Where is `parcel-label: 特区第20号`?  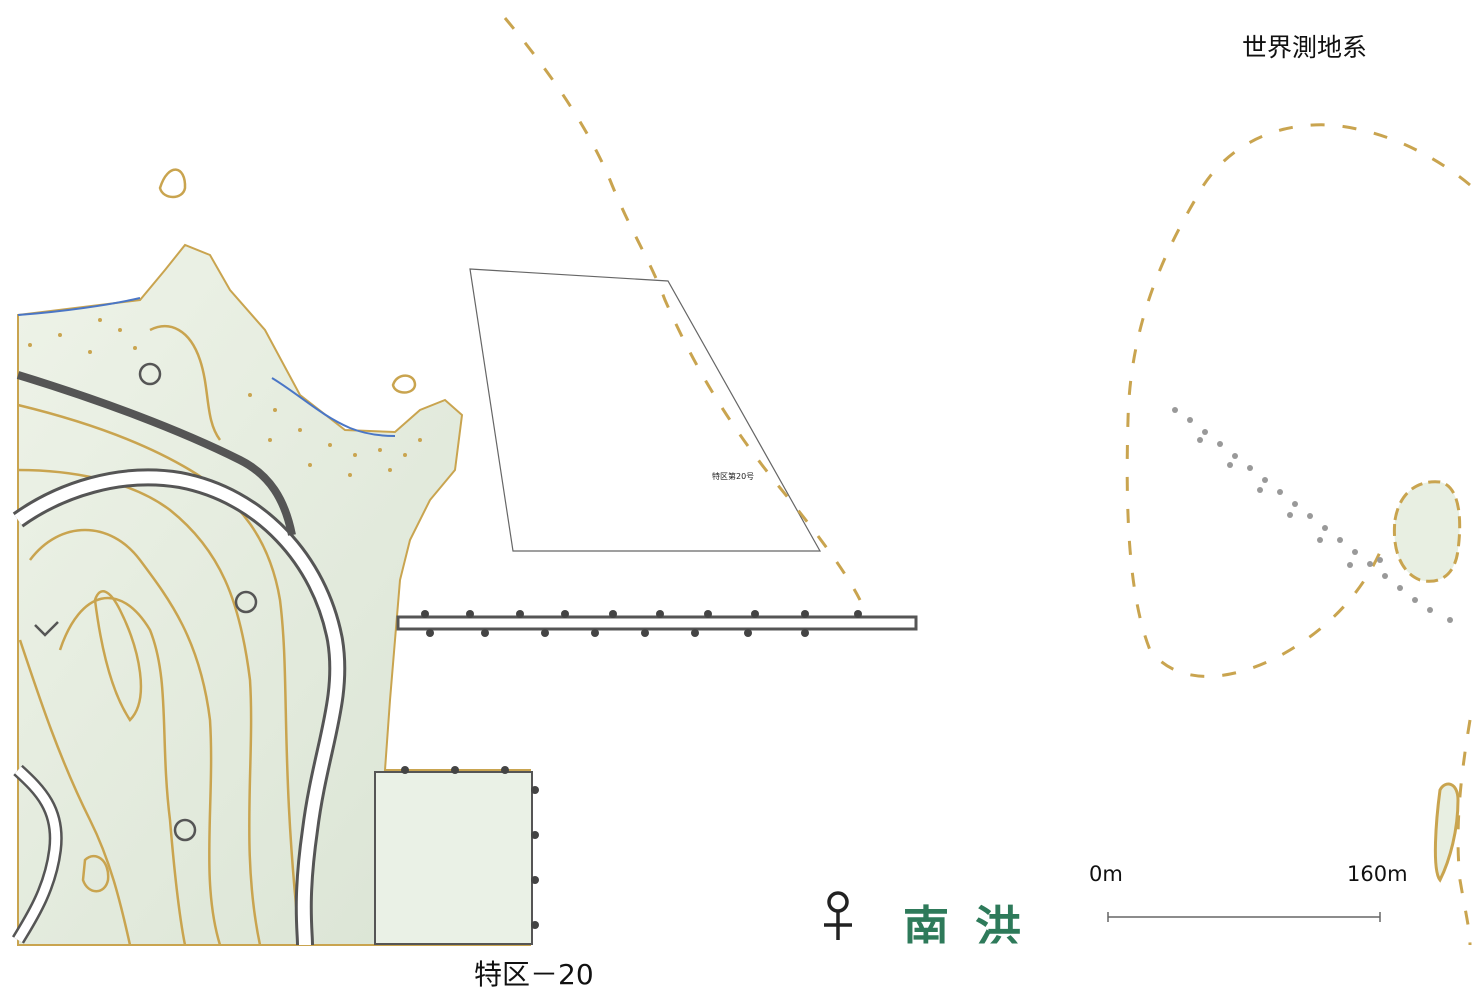
parcel-label: 特区第20号 is located at coordinates (733, 476).